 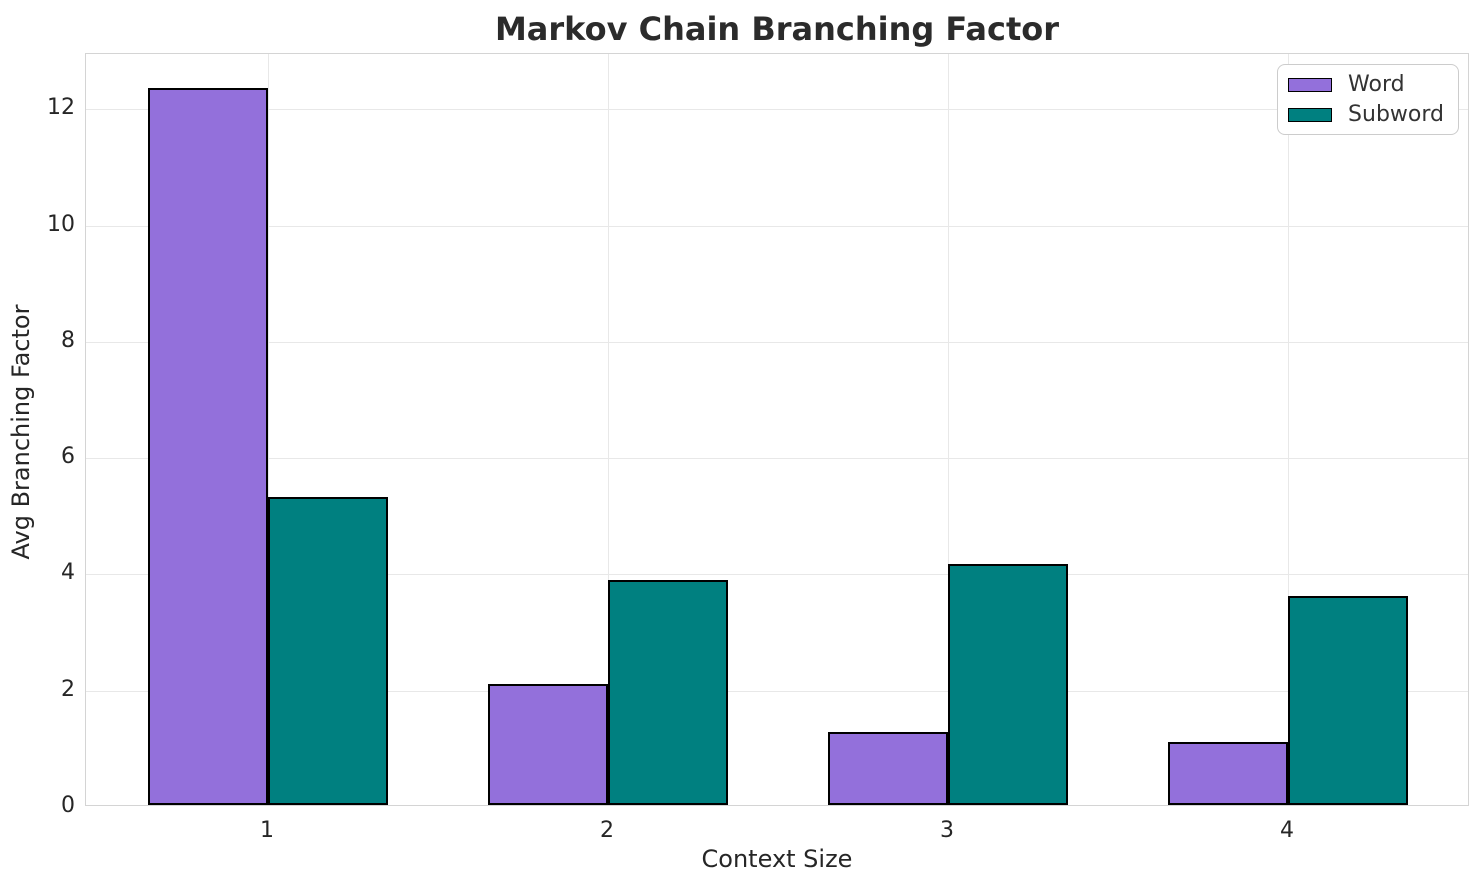 I want to click on legend-entry-subword: Subword, so click(x=1366, y=114).